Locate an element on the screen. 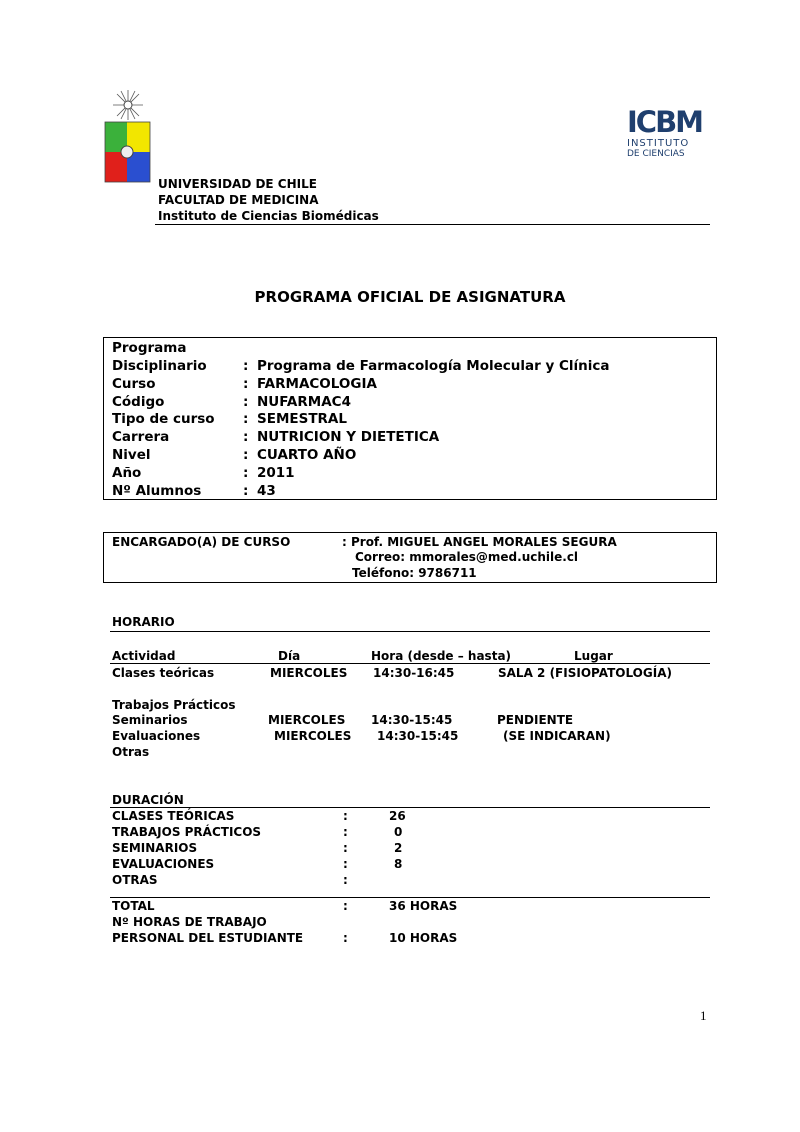 The width and height of the screenshot is (800, 1132). personal-colon: : is located at coordinates (345, 938).